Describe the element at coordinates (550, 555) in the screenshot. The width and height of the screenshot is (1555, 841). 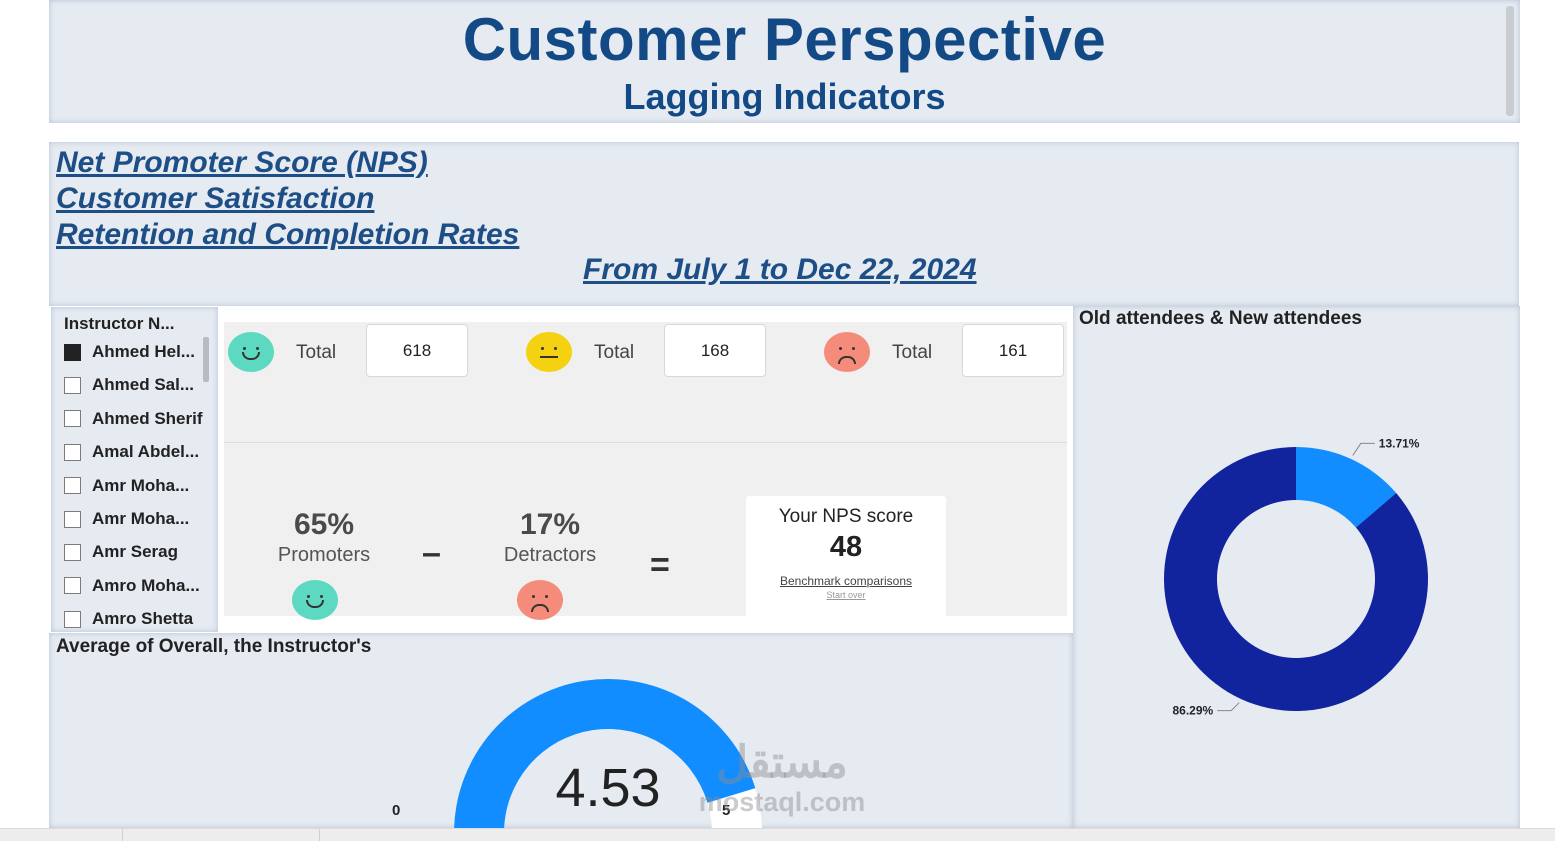
I see `detractors-label: Detractors` at that location.